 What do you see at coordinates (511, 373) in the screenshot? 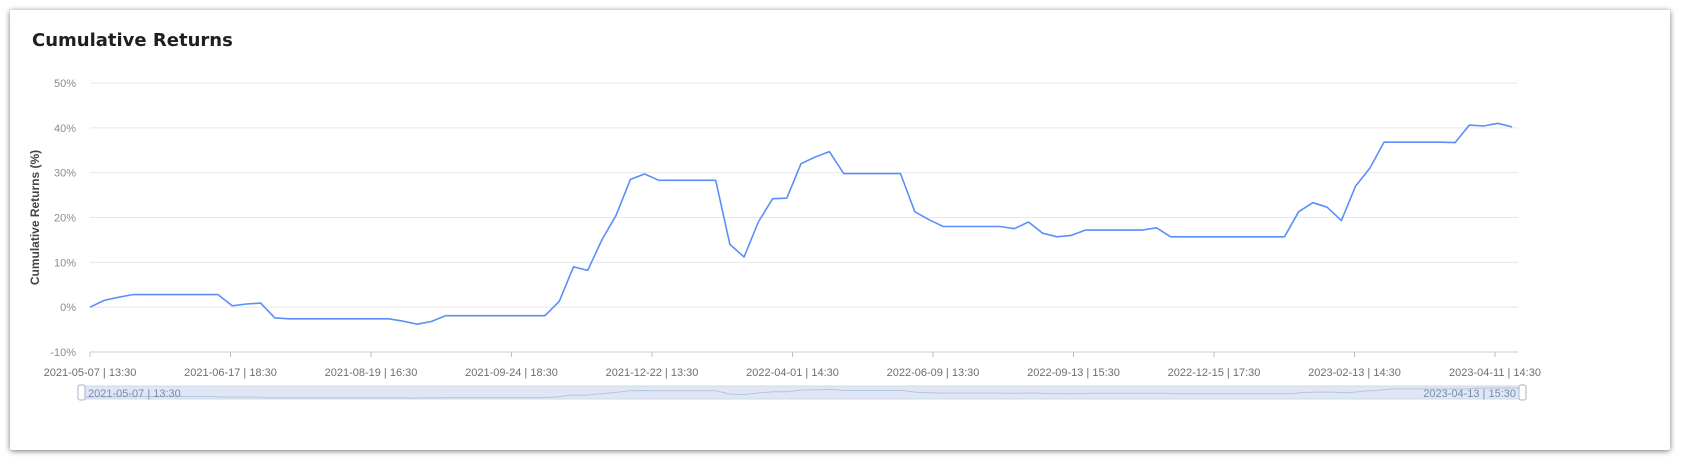
I see `x-tick-label: 2021-09-24 | 18:30` at bounding box center [511, 373].